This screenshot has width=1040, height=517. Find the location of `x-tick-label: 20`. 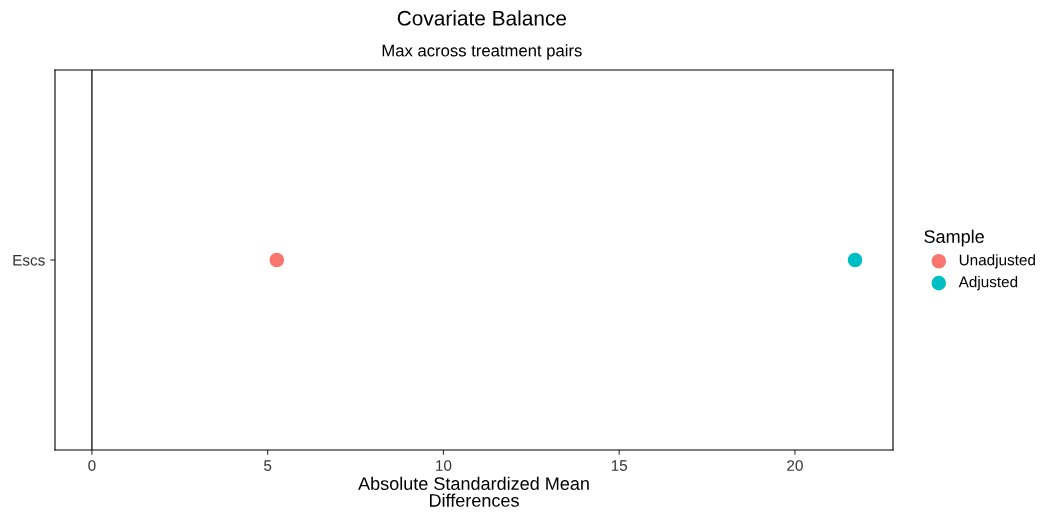

x-tick-label: 20 is located at coordinates (795, 465).